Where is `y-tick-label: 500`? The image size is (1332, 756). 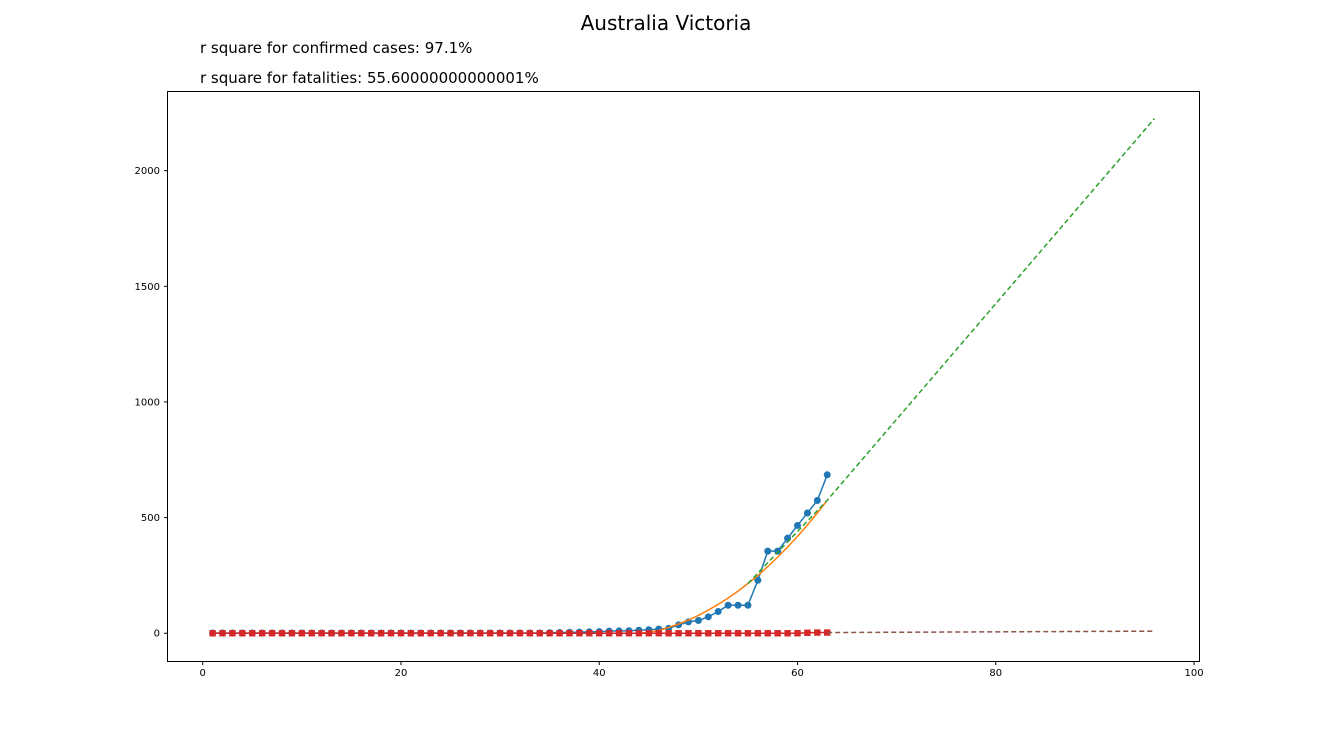 y-tick-label: 500 is located at coordinates (150, 518).